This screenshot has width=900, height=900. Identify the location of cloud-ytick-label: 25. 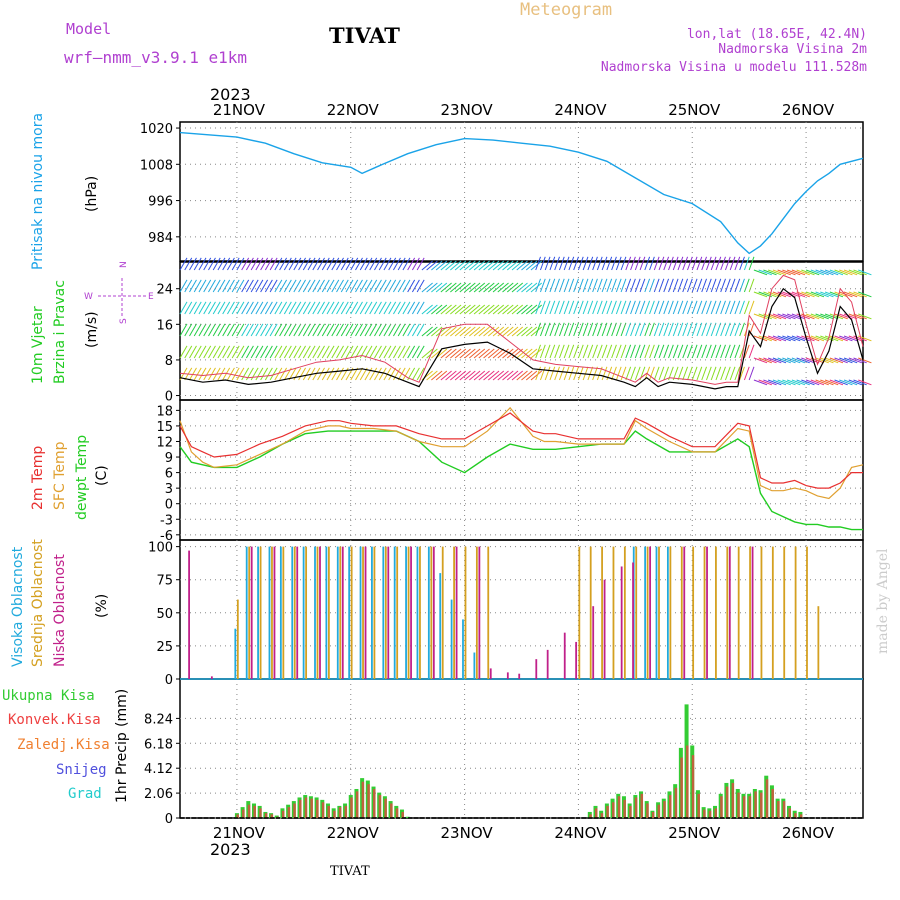
(164, 647).